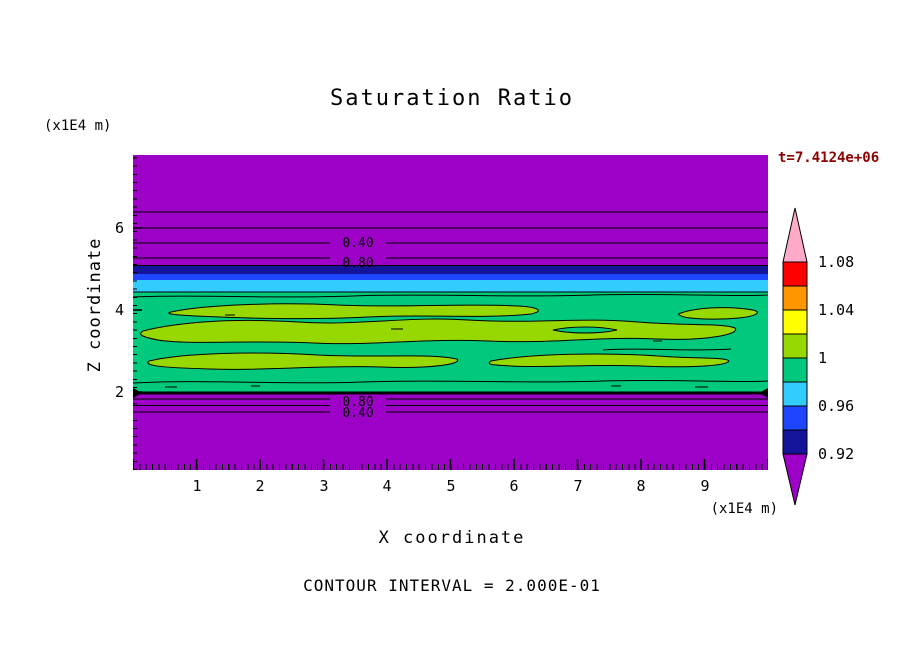 This screenshot has width=904, height=654. Describe the element at coordinates (795, 370) in the screenshot. I see `colorbar-seg-green` at that location.